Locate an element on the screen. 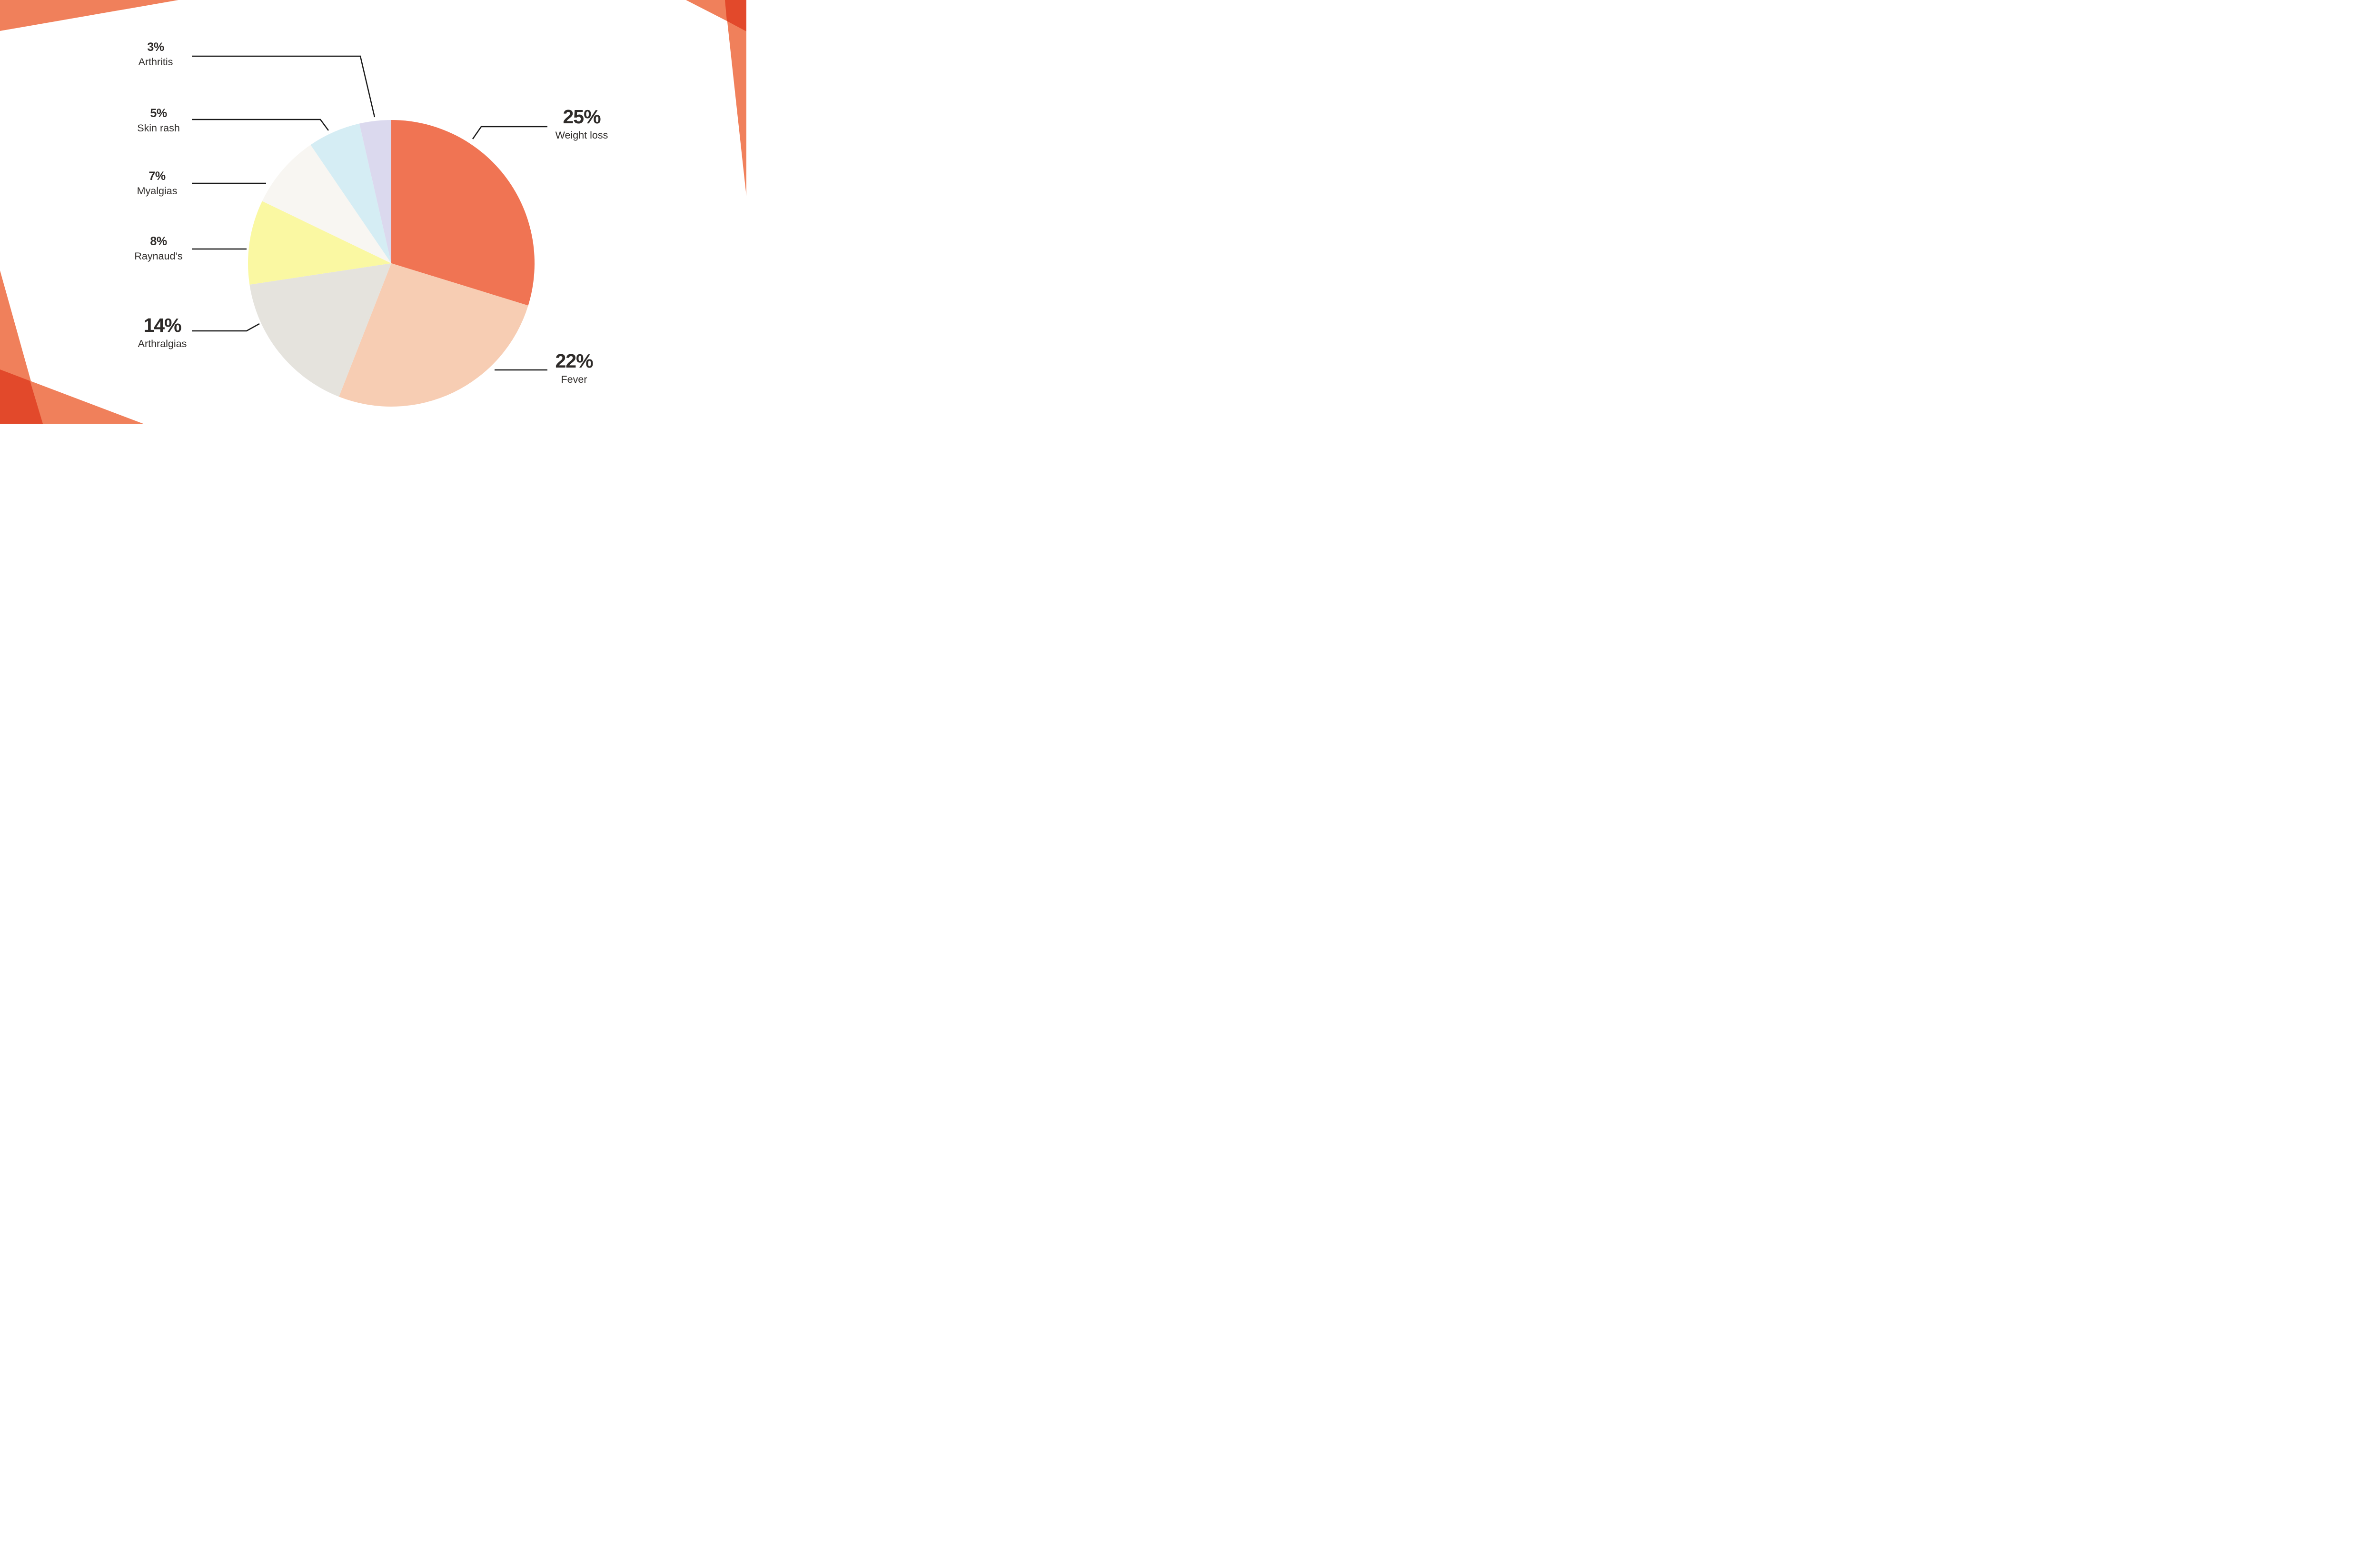 The height and width of the screenshot is (1544, 2380). pie-slice-myalgias is located at coordinates (326, 204).